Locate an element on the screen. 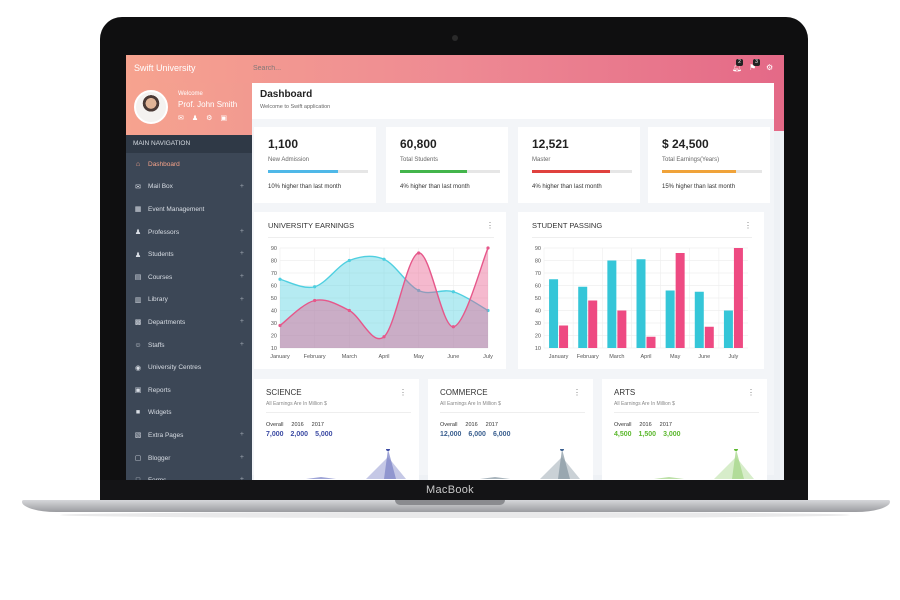 The width and height of the screenshot is (900, 600). stat-progress is located at coordinates (318, 171).